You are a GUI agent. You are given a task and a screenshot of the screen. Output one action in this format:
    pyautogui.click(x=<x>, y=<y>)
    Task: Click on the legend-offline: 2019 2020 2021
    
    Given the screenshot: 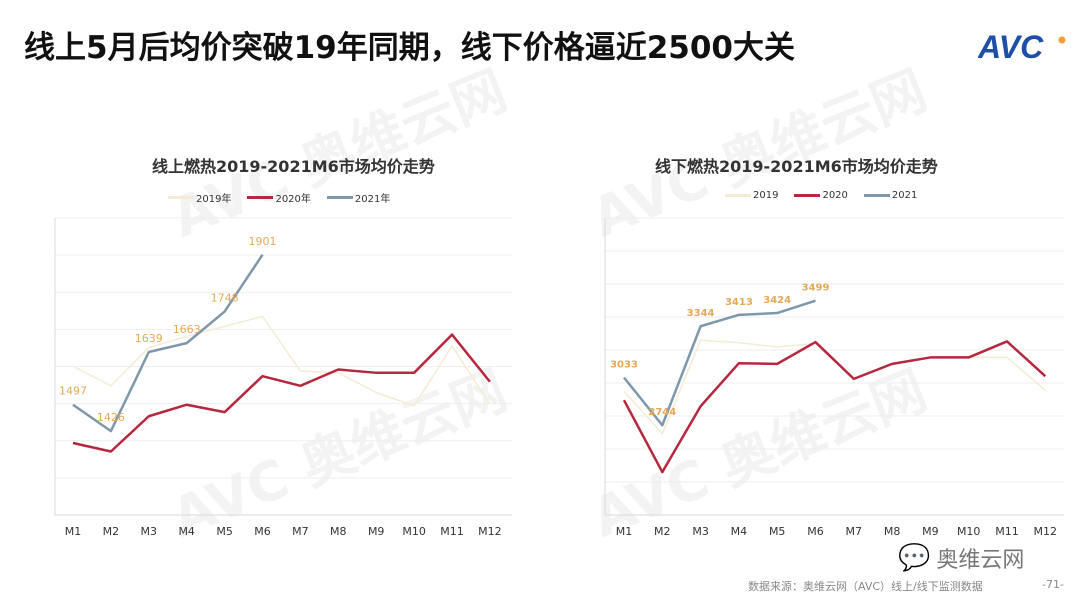 What is the action you would take?
    pyautogui.click(x=826, y=195)
    